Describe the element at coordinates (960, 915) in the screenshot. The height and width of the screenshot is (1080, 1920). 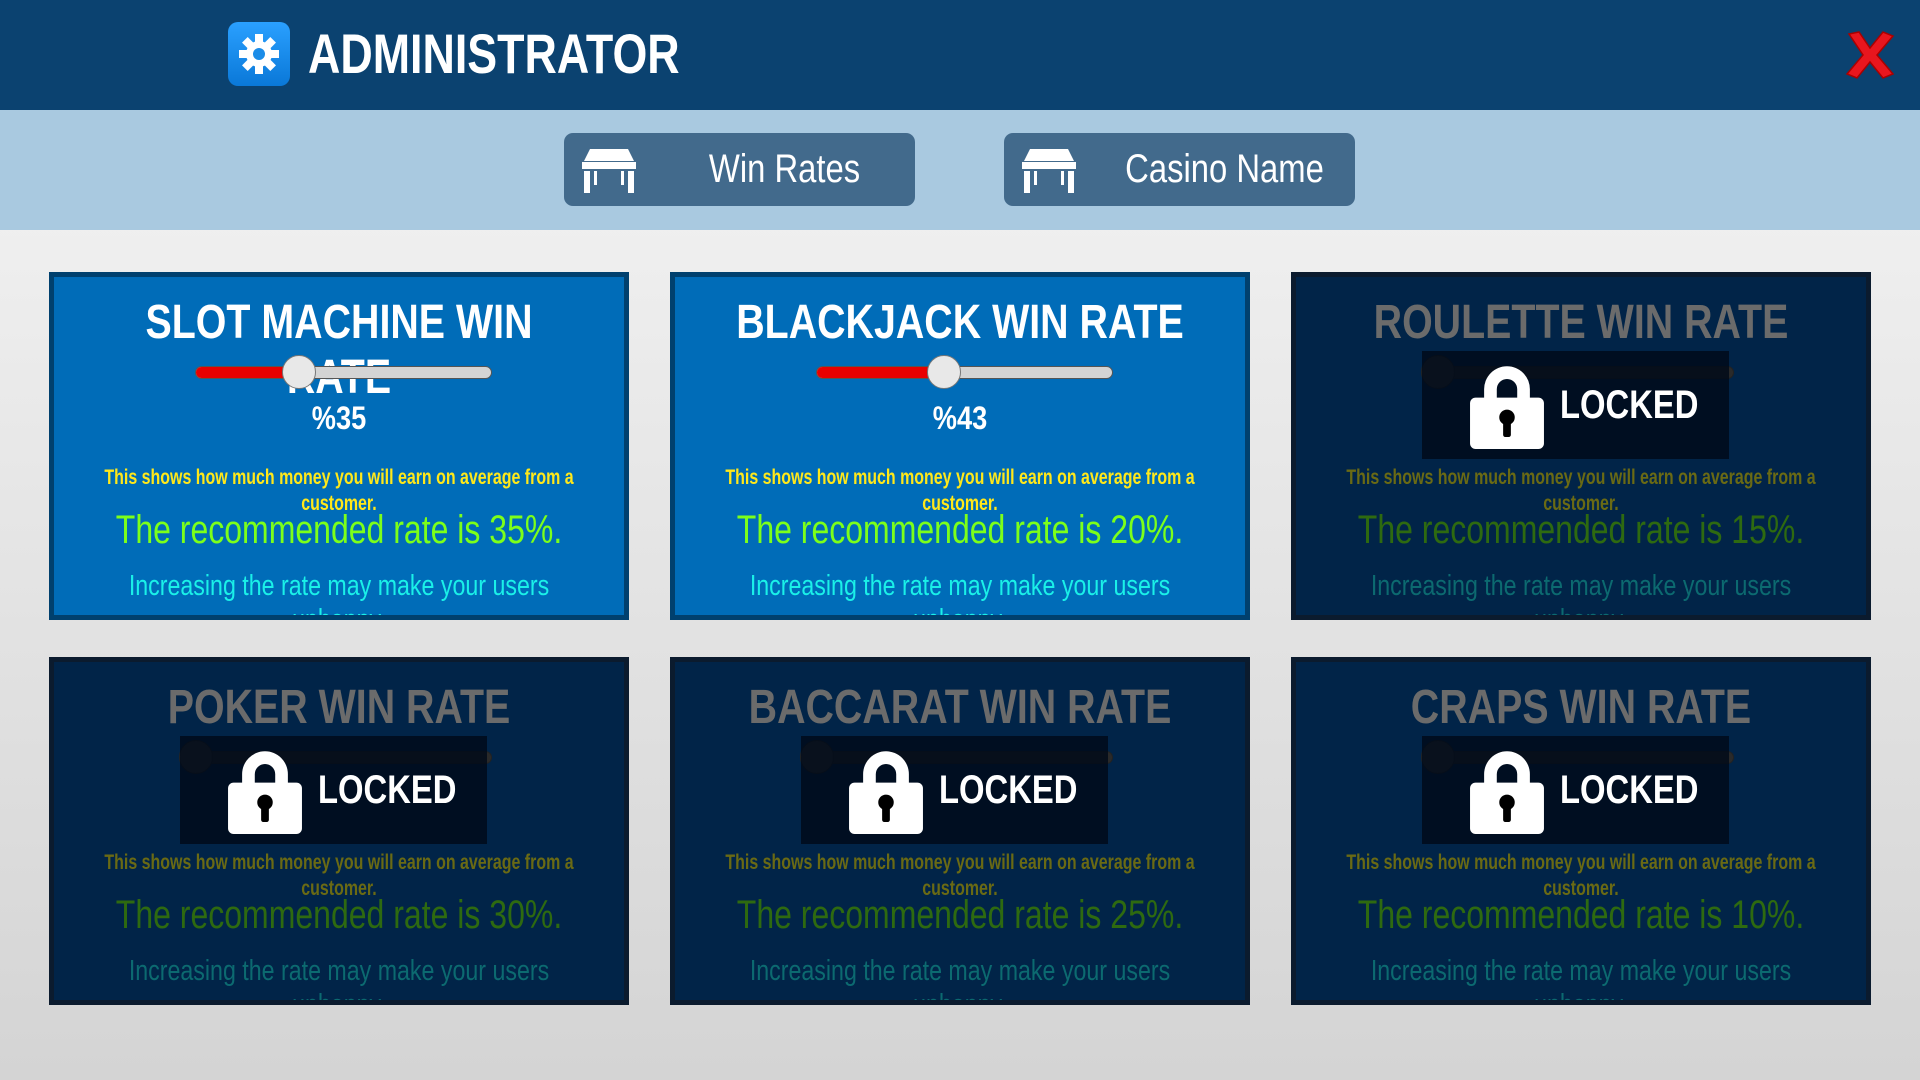
I see `recommended-rate-text: The recommended rate is 25%.` at that location.